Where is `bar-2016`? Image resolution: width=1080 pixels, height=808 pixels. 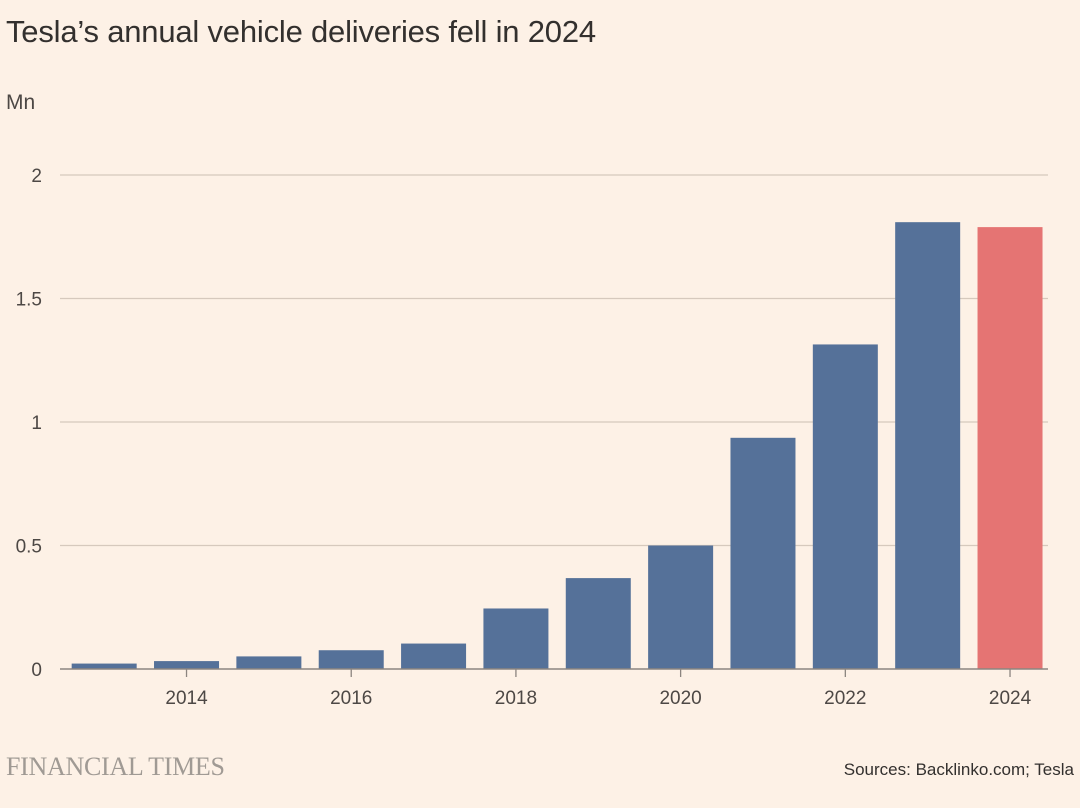 bar-2016 is located at coordinates (351, 659).